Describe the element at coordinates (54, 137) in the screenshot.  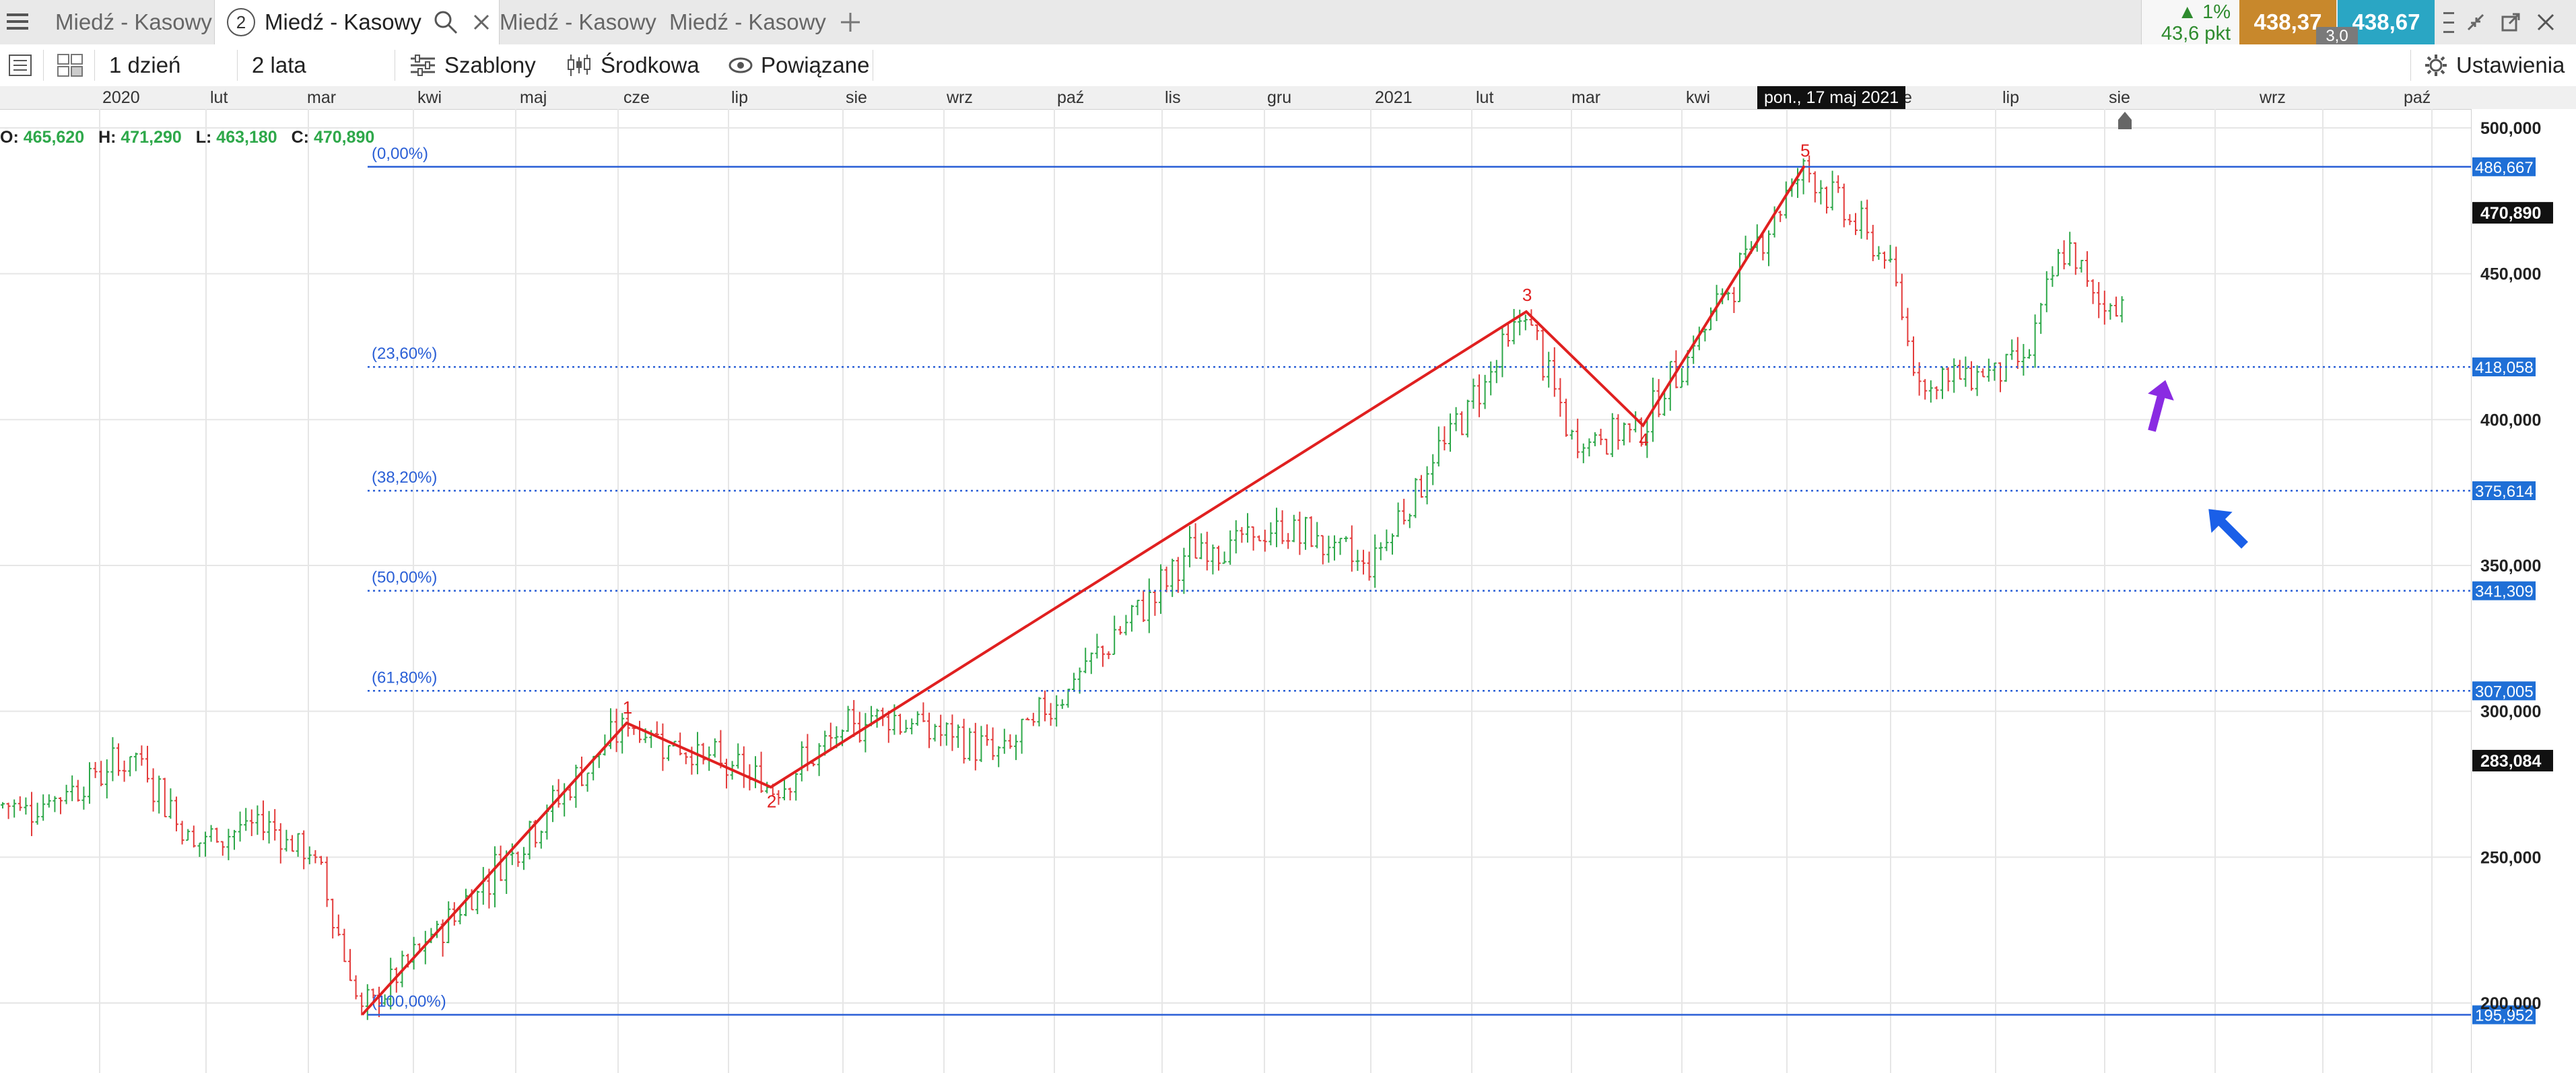
I see `open-value: 465,620` at that location.